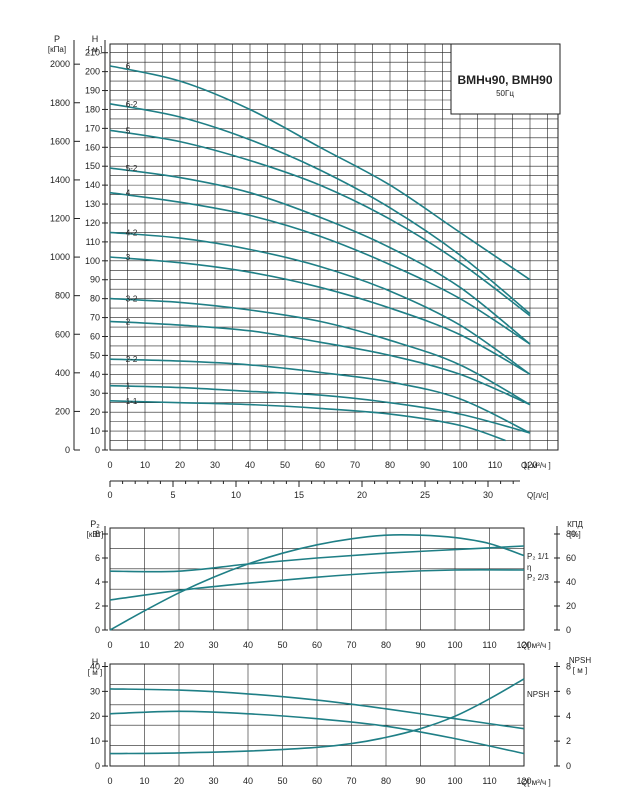 The height and width of the screenshot is (809, 631). I want to click on h-tick-label: 80, so click(95, 299).